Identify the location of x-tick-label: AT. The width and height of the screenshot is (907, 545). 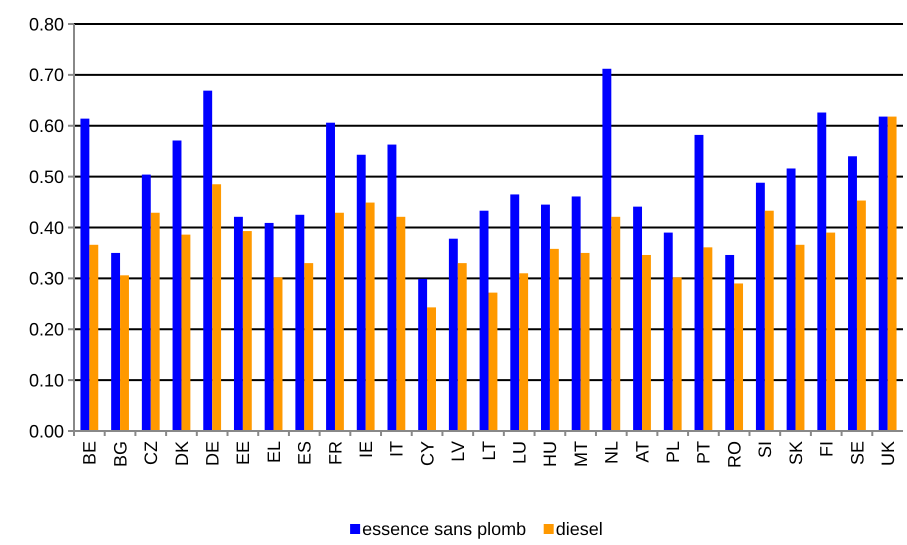
(642, 452).